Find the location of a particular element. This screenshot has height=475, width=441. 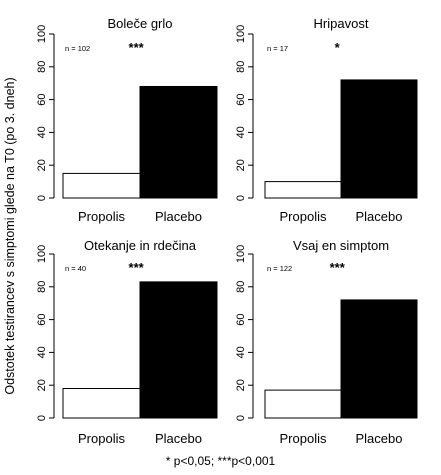

panel-title: Vsaj en simptom is located at coordinates (341, 245).